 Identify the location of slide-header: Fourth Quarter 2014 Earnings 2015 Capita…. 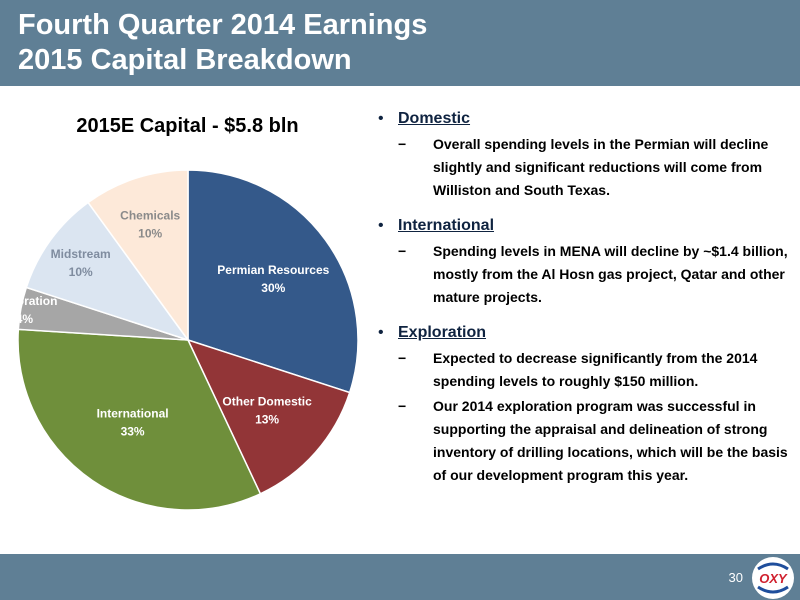
(400, 43).